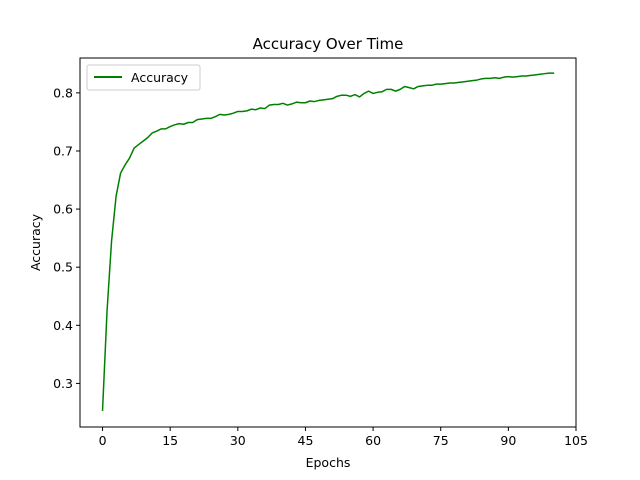 The width and height of the screenshot is (640, 480). I want to click on y-tick-label: 0.5, so click(63, 267).